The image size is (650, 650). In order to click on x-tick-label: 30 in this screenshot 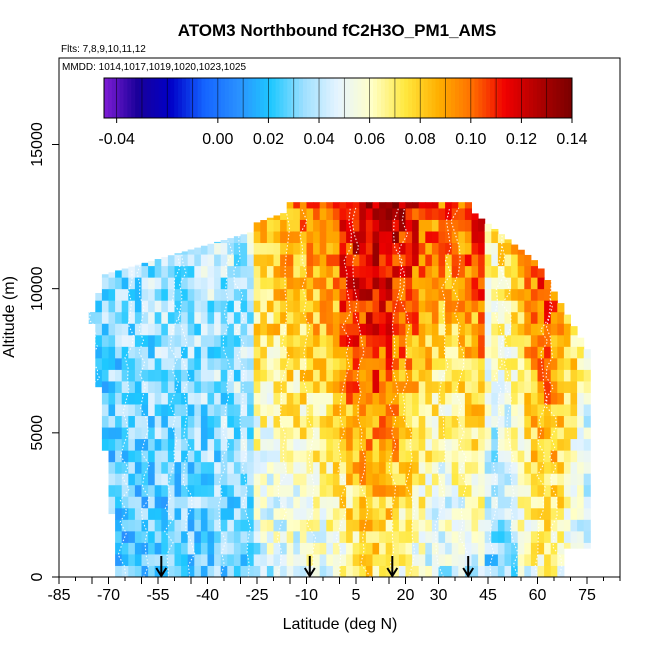, I will do `click(439, 595)`.